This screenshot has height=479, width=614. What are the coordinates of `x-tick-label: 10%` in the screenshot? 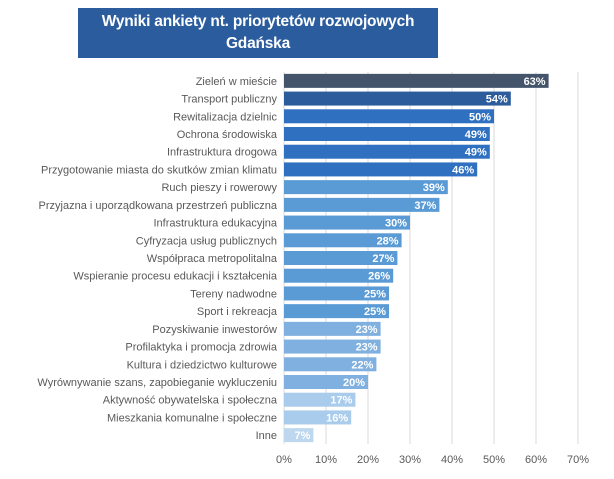 It's located at (326, 460).